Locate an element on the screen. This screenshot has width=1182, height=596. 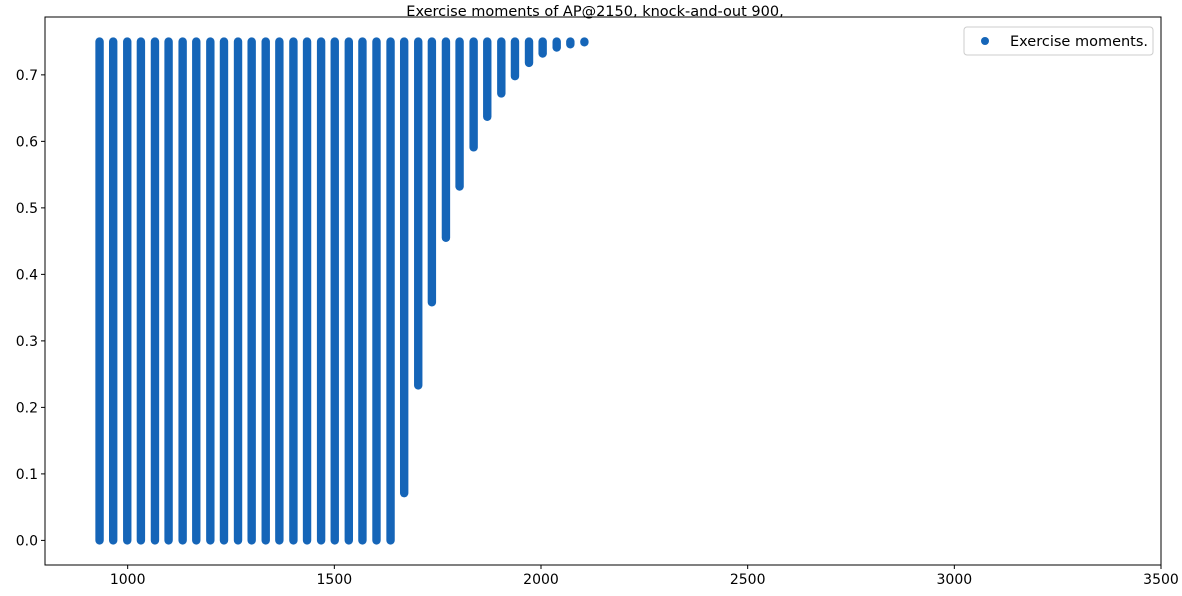
y-tick-label: 0.3 is located at coordinates (27, 342).